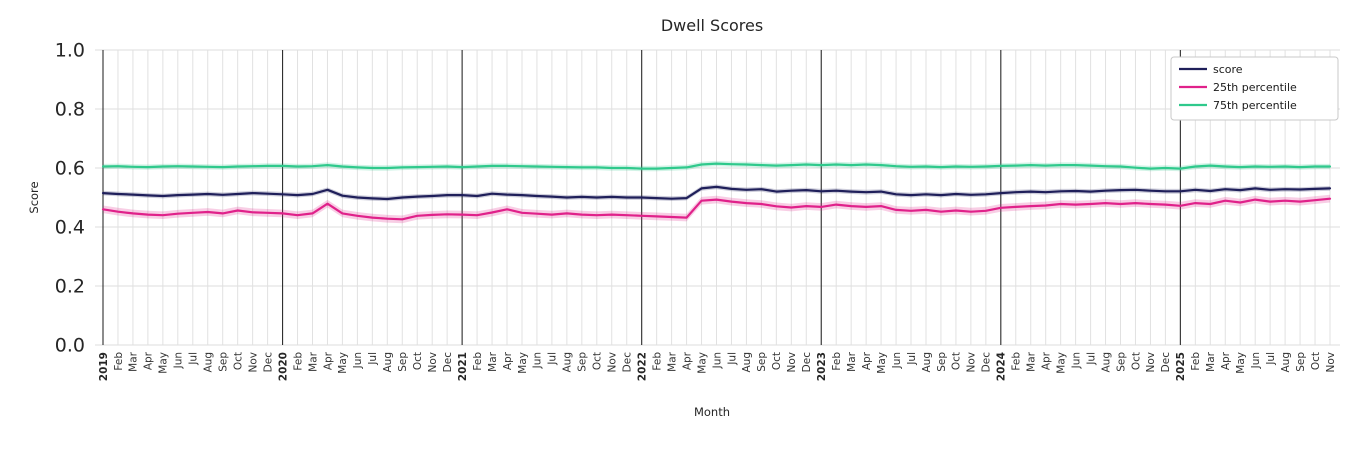 The image size is (1350, 450). I want to click on 25th-percentile-band, so click(716, 209).